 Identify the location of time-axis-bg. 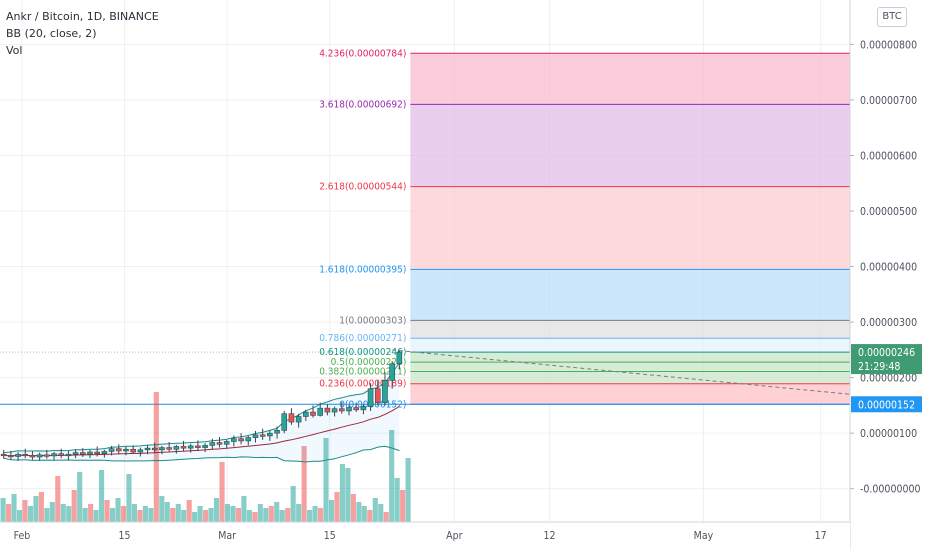
(425, 536).